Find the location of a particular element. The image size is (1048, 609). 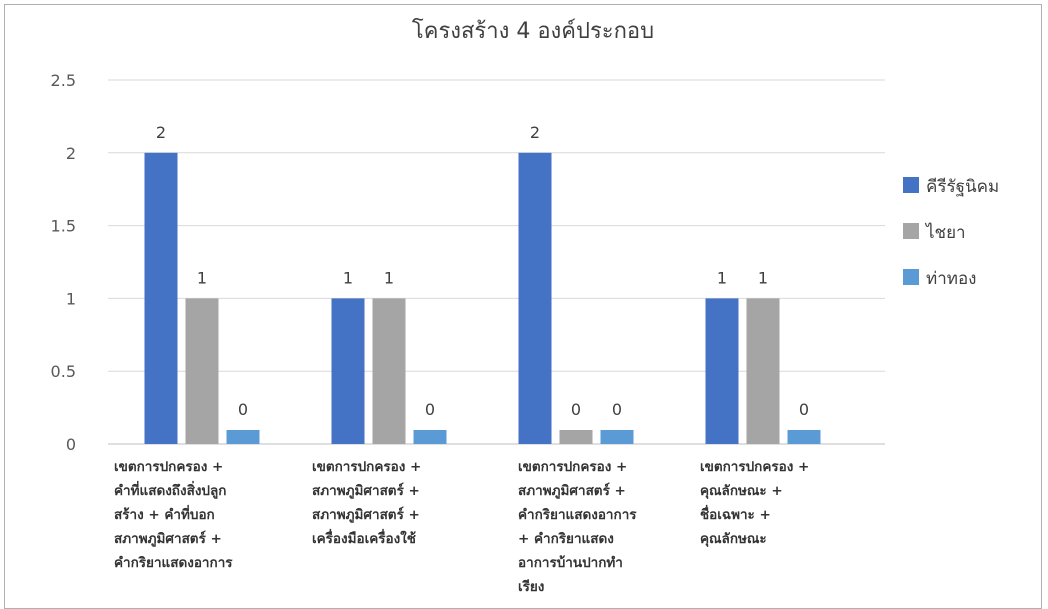

y-tick-label: 0 is located at coordinates (71, 444).